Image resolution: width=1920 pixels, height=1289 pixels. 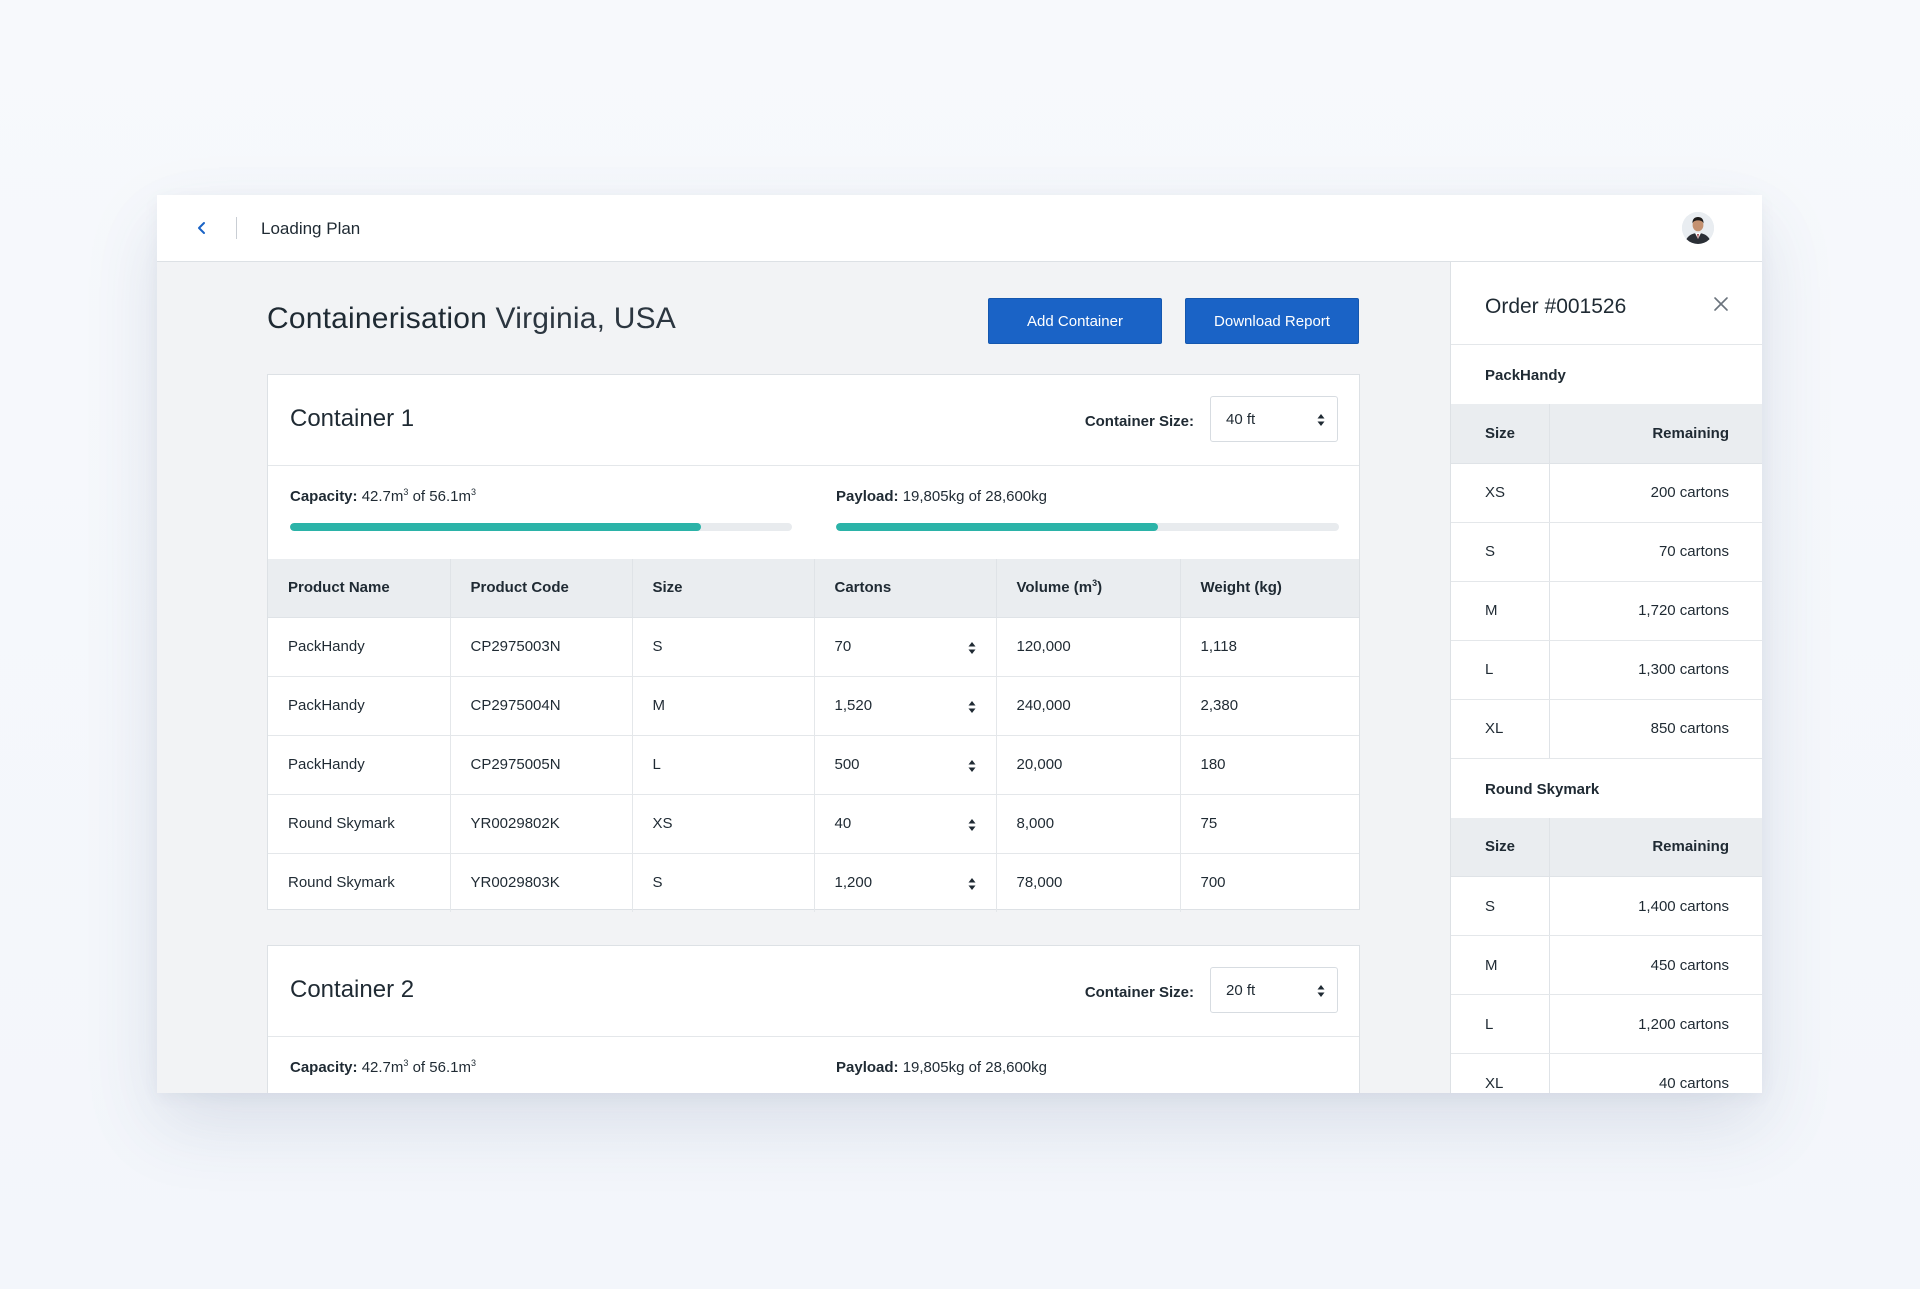 What do you see at coordinates (1274, 990) in the screenshot?
I see `container-size-select: 20 ft` at bounding box center [1274, 990].